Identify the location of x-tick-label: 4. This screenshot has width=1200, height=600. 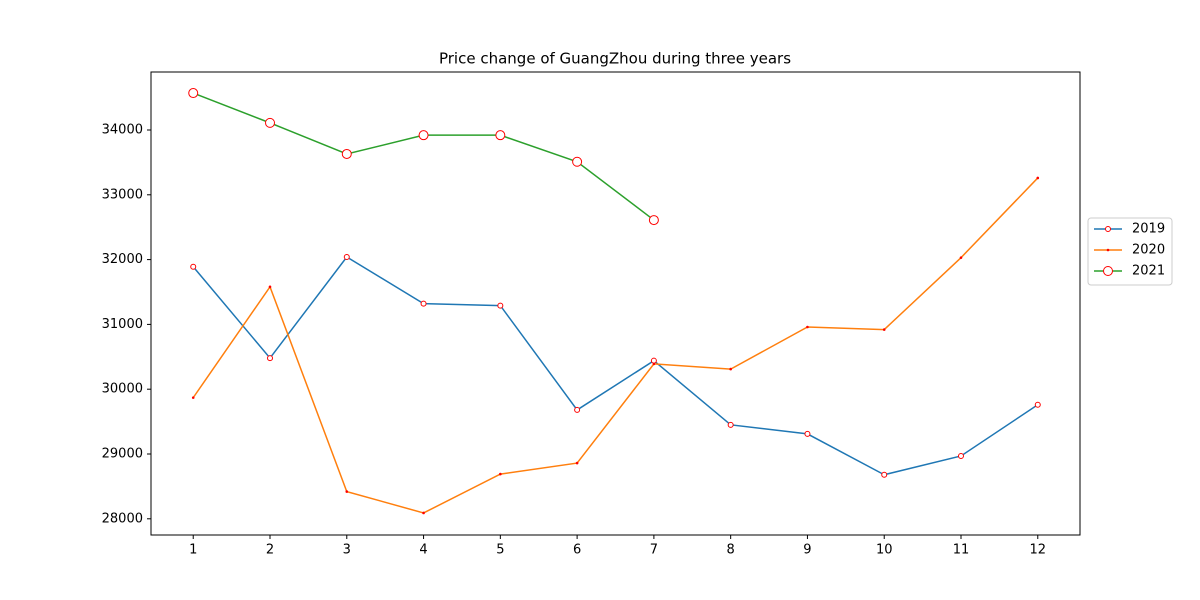
(423, 550).